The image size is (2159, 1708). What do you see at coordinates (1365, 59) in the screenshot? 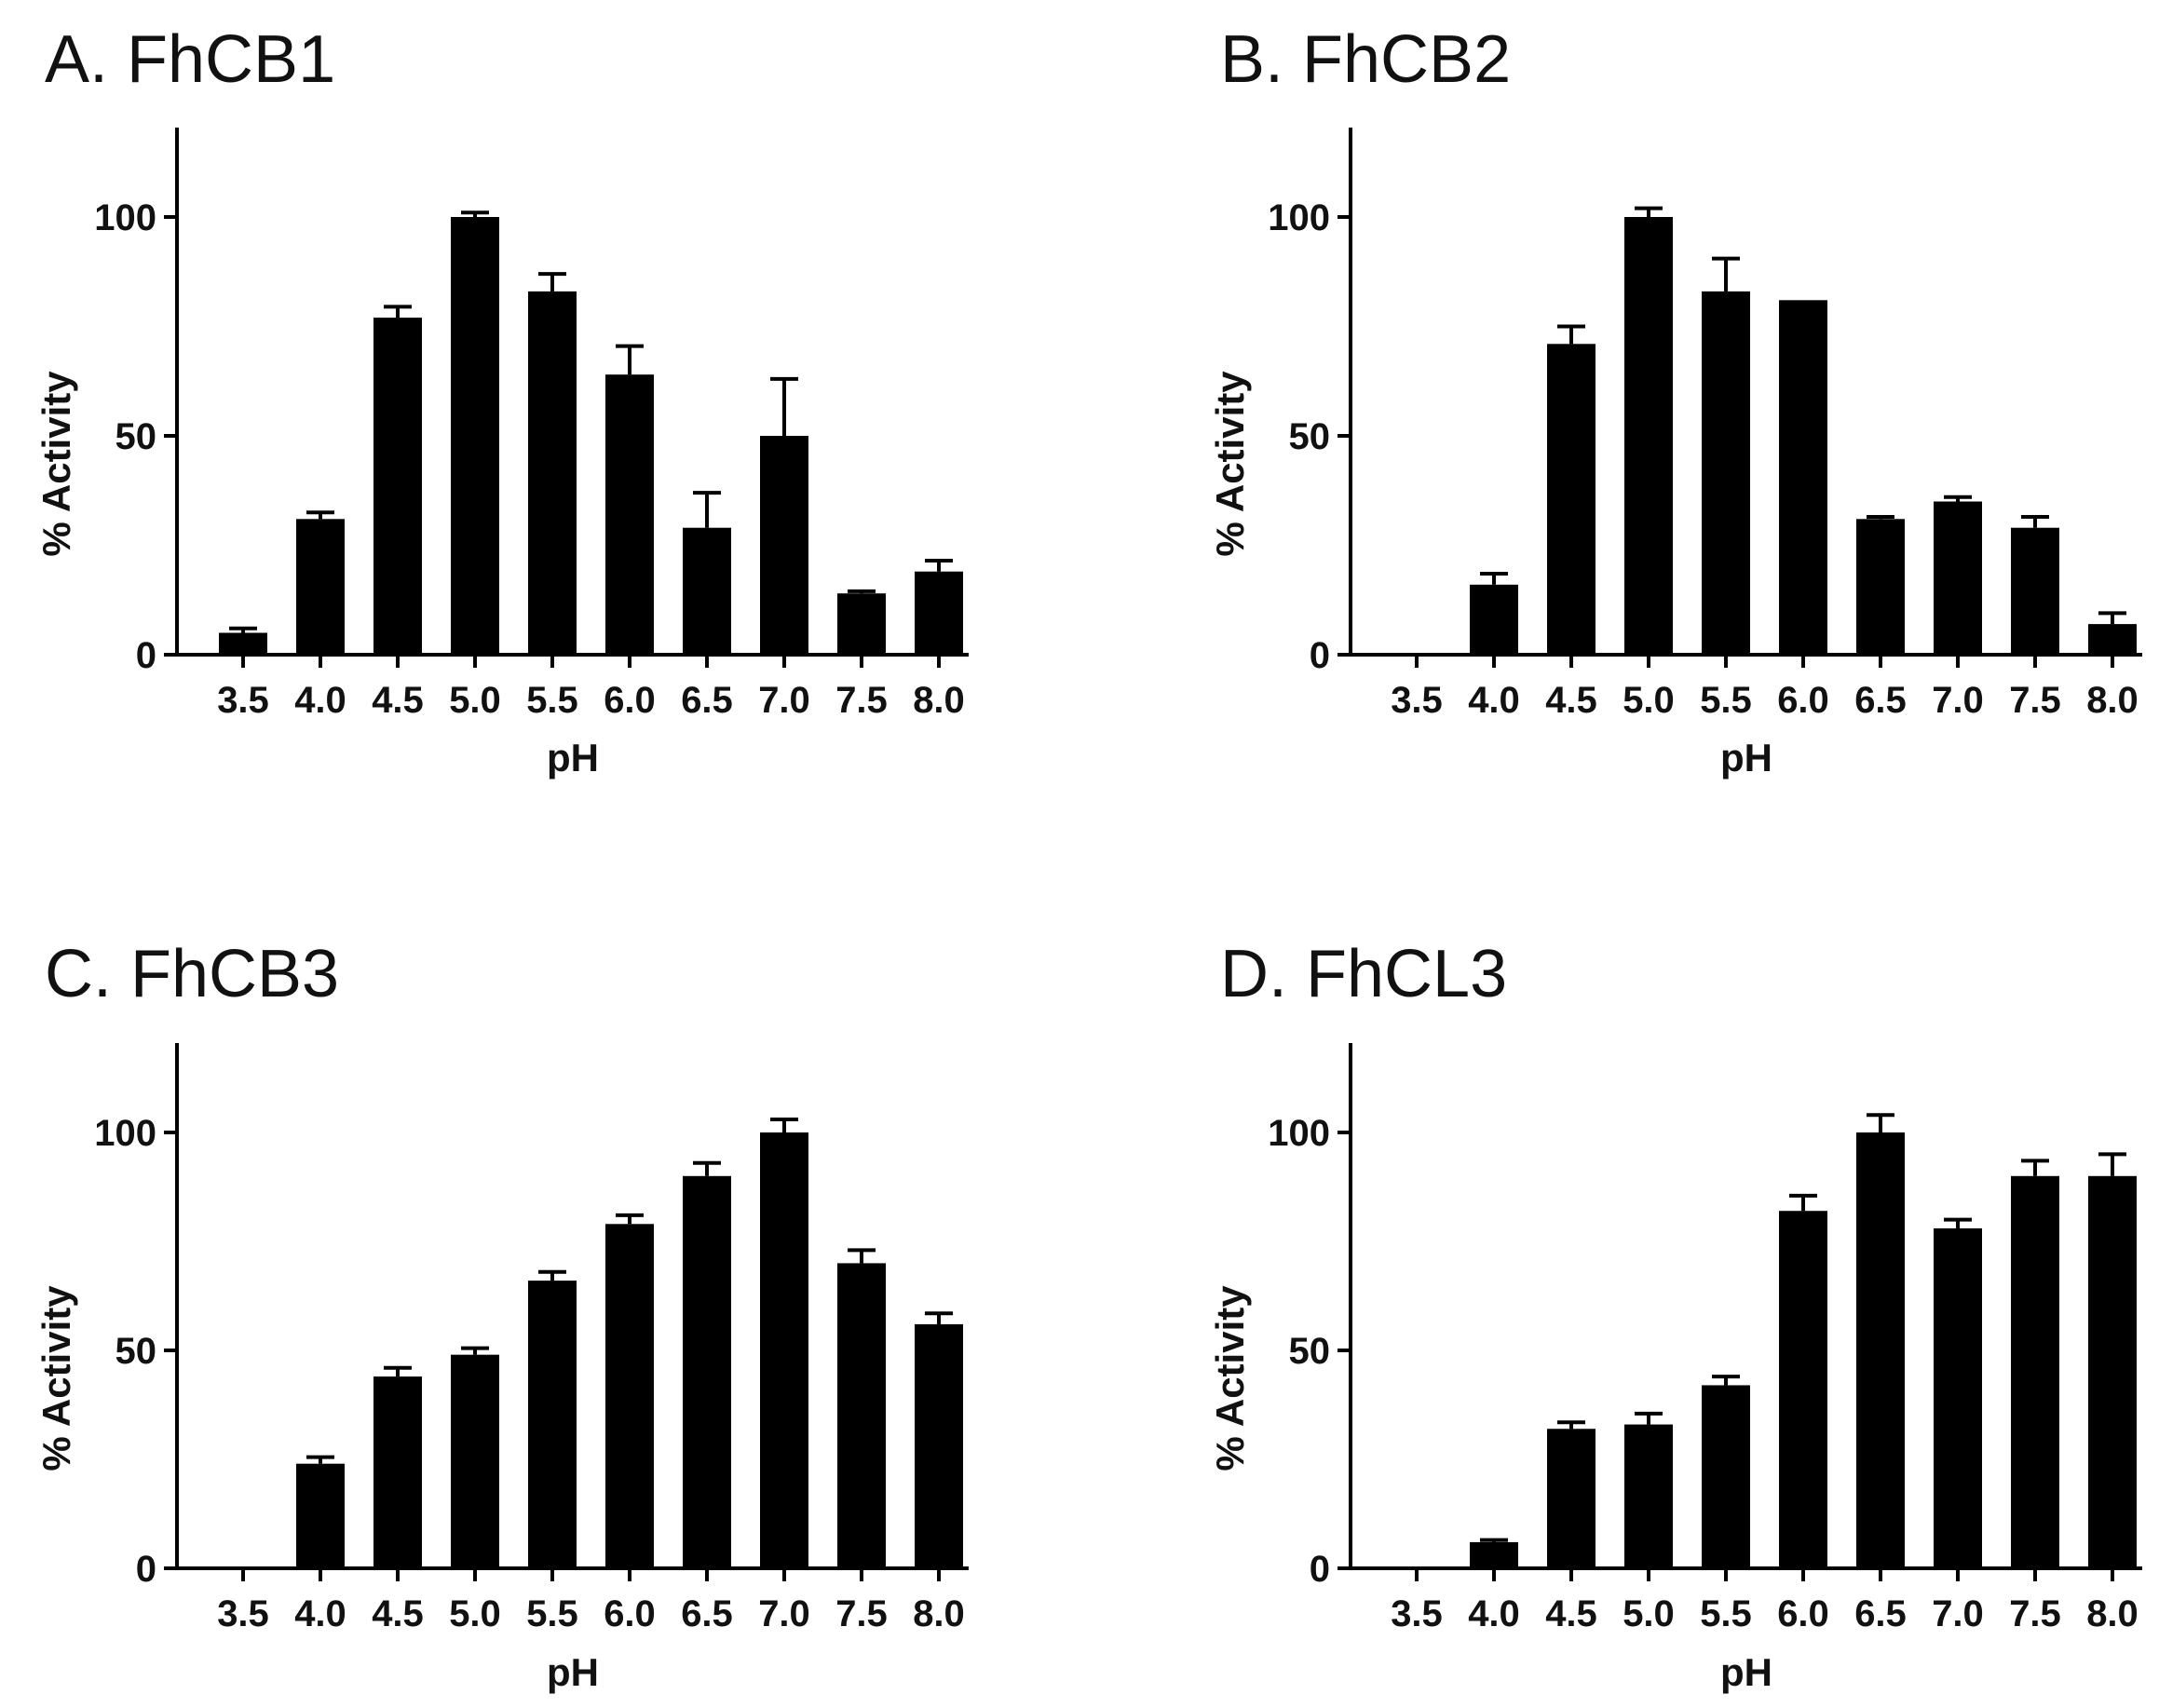
I see `chart-title: B. FhCB2` at bounding box center [1365, 59].